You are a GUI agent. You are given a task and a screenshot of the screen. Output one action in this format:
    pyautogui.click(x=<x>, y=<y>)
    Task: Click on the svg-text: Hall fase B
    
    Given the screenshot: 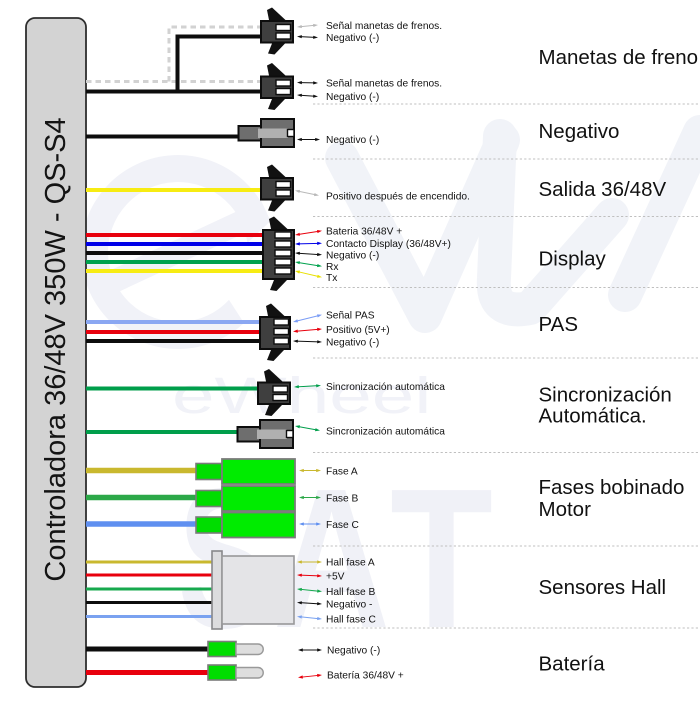 What is the action you would take?
    pyautogui.click(x=350, y=592)
    